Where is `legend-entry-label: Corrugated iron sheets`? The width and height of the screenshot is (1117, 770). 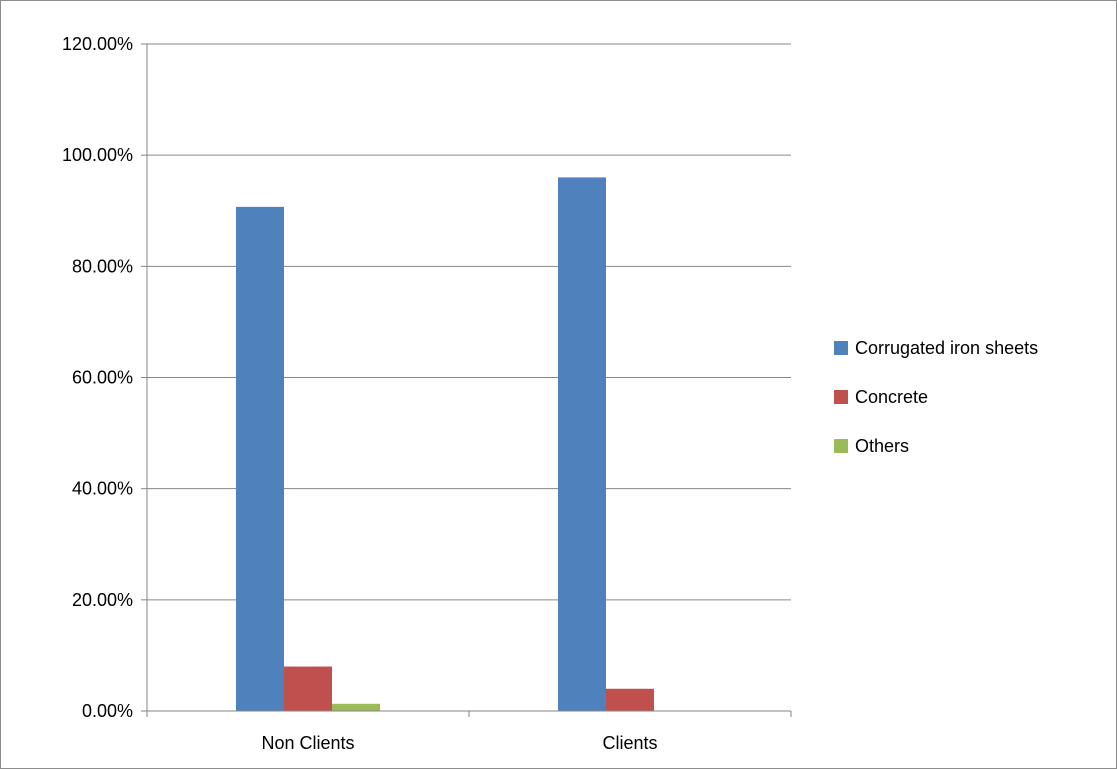
legend-entry-label: Corrugated iron sheets is located at coordinates (946, 348).